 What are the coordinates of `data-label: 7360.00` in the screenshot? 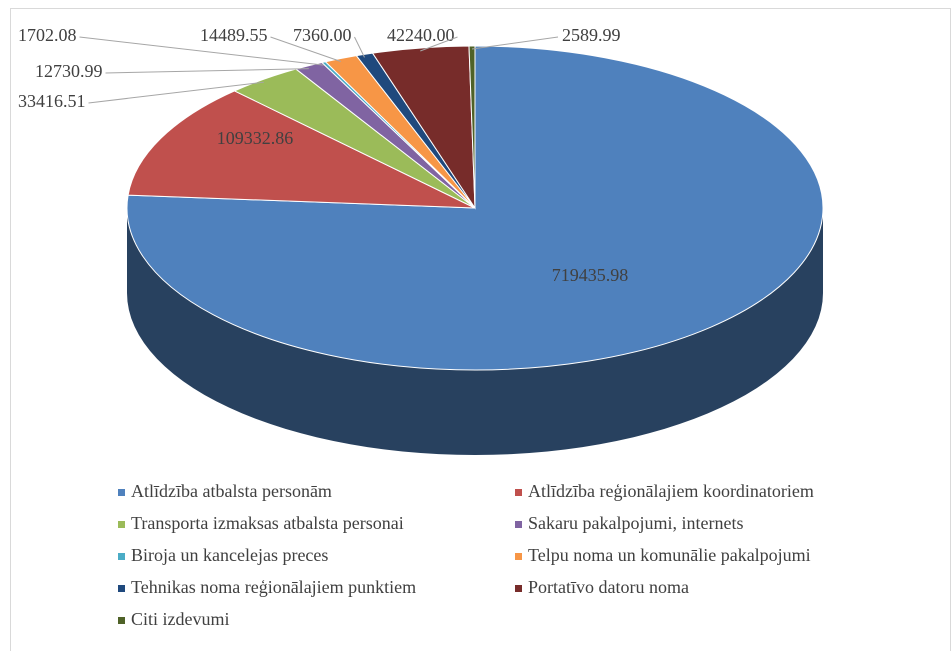 It's located at (322, 35).